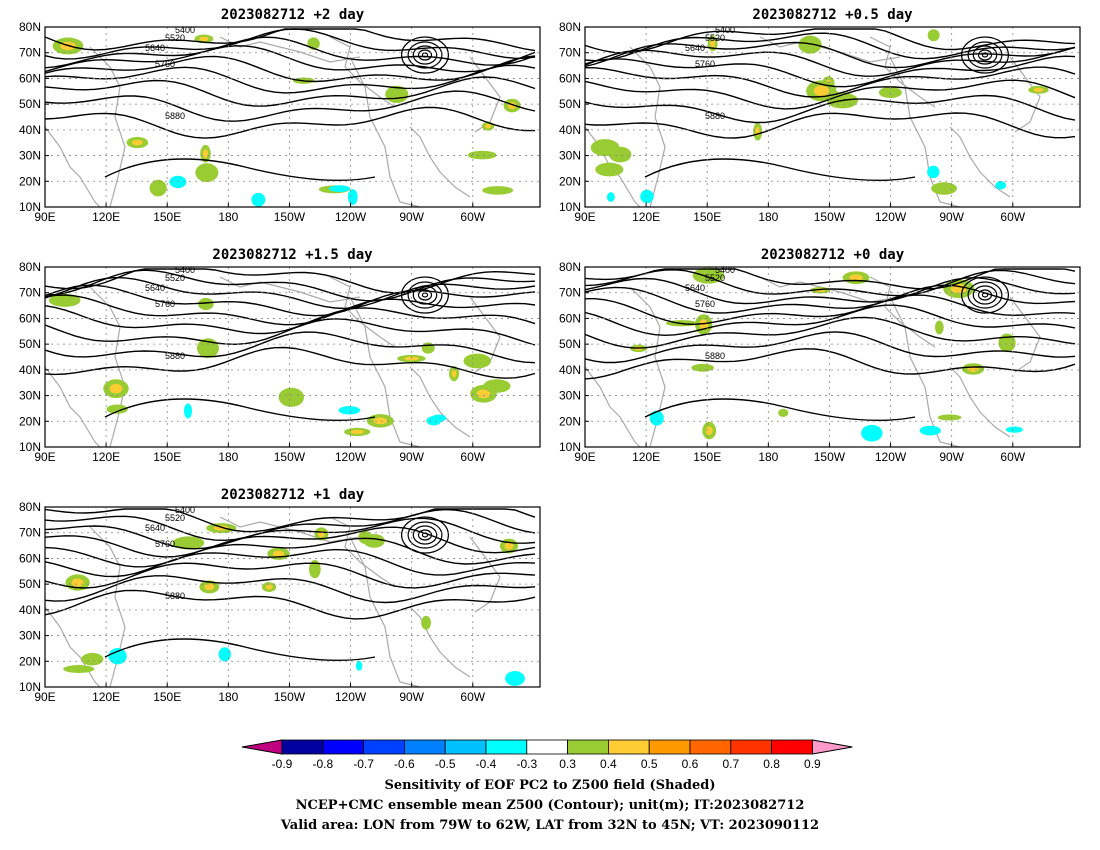 Image resolution: width=1100 pixels, height=850 pixels. I want to click on panel-title: 2023082712 +0.5 day, so click(832, 15).